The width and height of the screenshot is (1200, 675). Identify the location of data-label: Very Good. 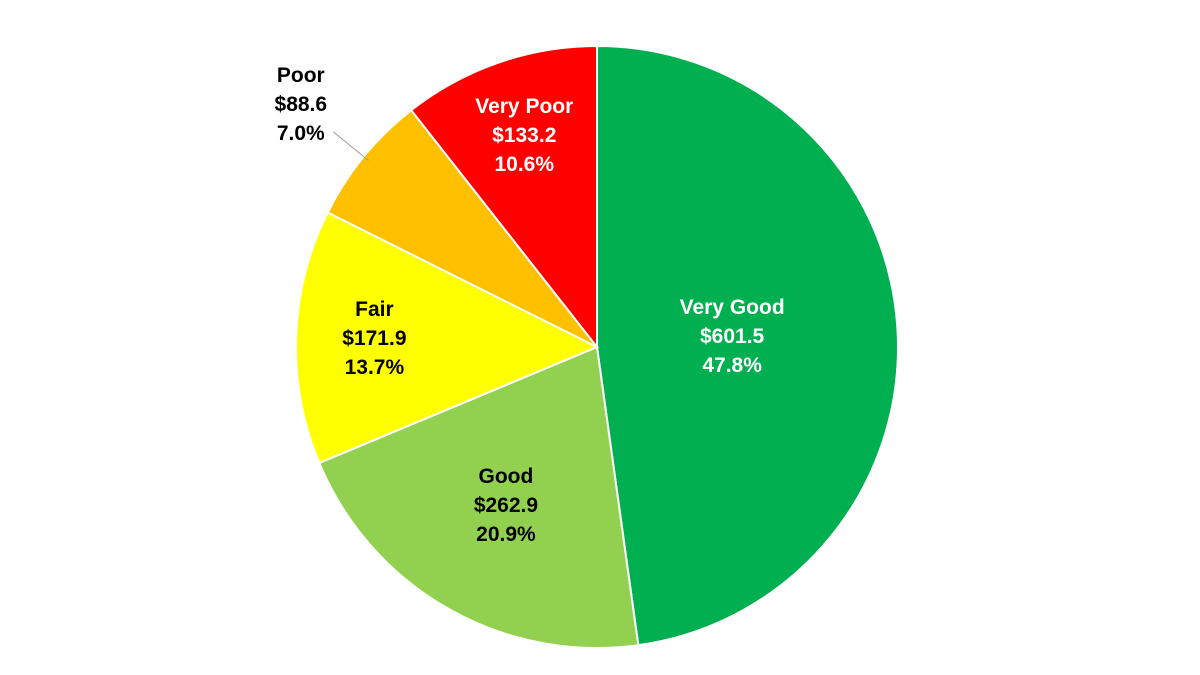
(732, 307).